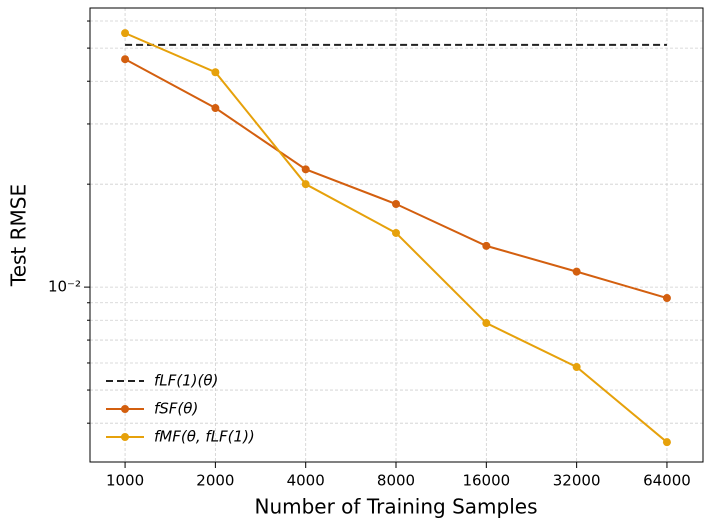 The width and height of the screenshot is (711, 531). What do you see at coordinates (215, 481) in the screenshot?
I see `x-tick-label: 2000` at bounding box center [215, 481].